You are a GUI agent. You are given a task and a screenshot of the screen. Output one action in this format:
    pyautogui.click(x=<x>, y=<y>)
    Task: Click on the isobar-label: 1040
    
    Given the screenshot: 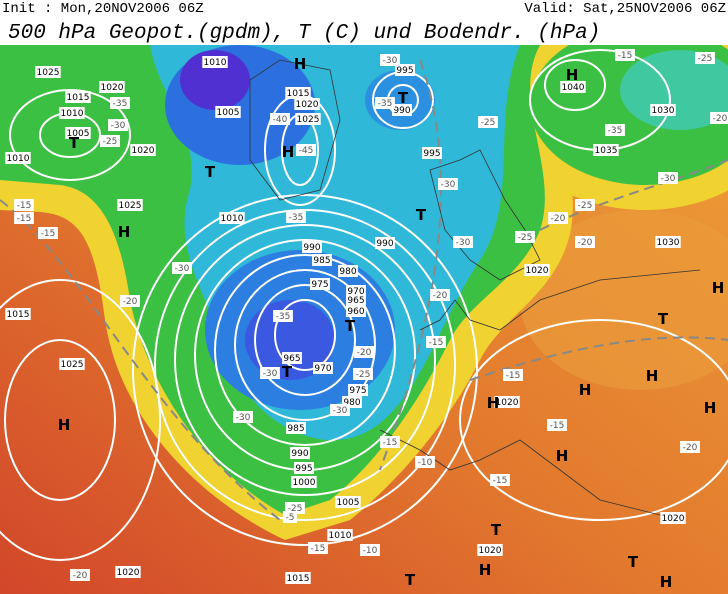 What is the action you would take?
    pyautogui.click(x=573, y=88)
    